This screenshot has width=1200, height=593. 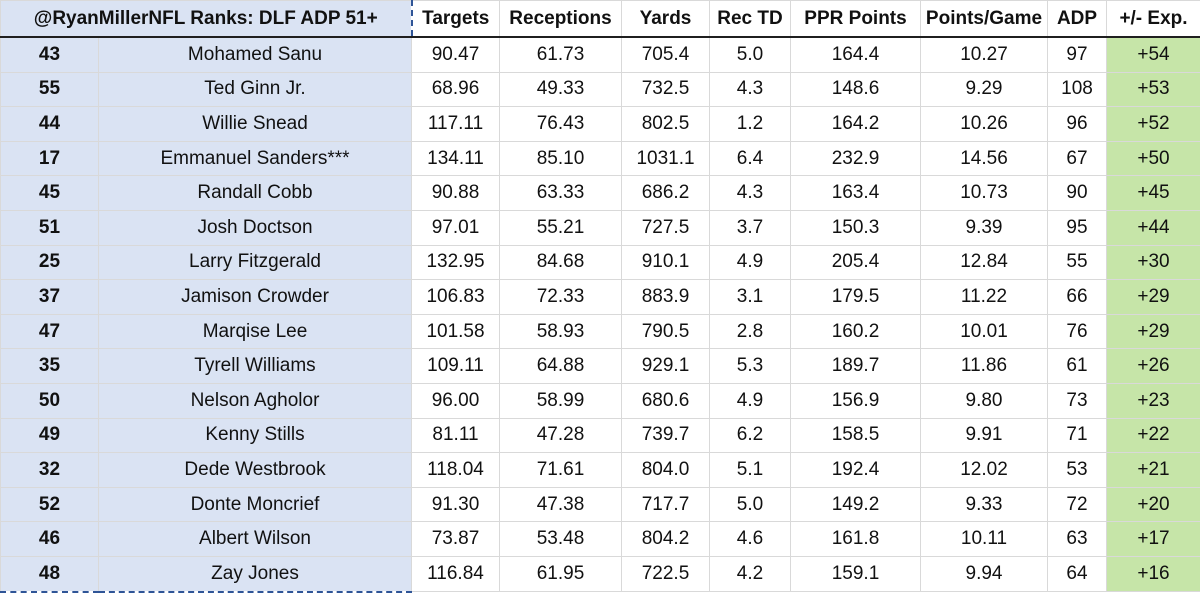 I want to click on exp-diff-cell: +17, so click(x=1153, y=539).